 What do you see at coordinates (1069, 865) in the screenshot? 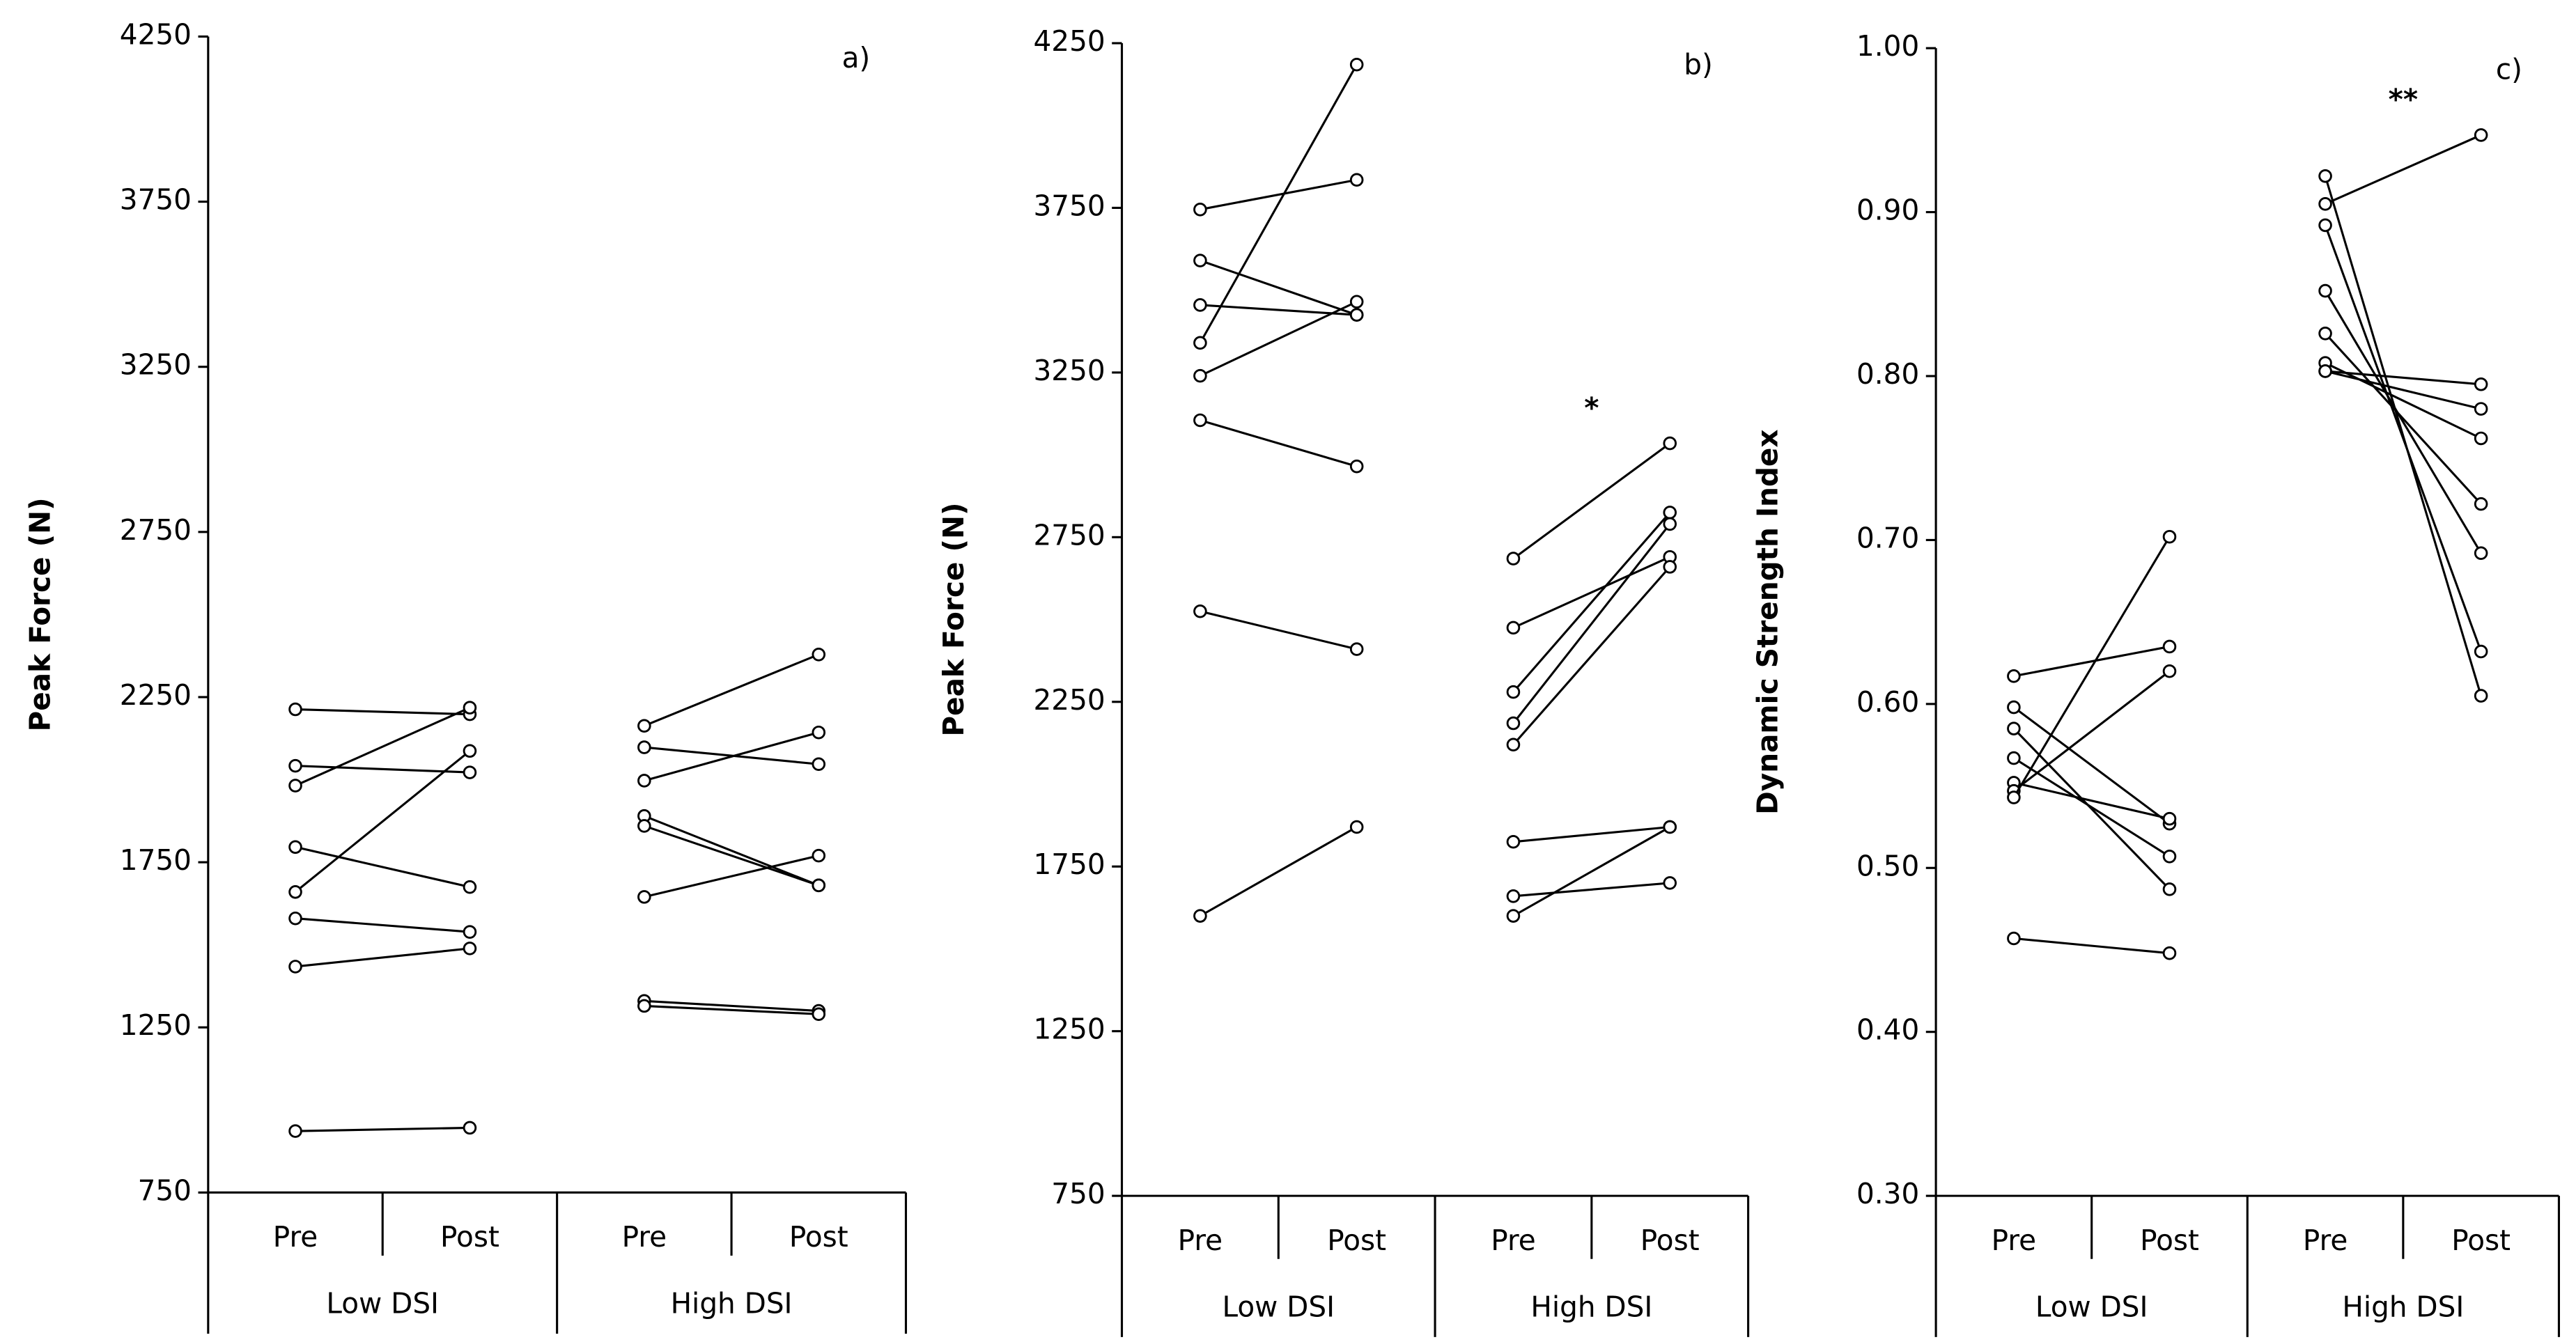
I see `y-tick-label: 1750` at bounding box center [1069, 865].